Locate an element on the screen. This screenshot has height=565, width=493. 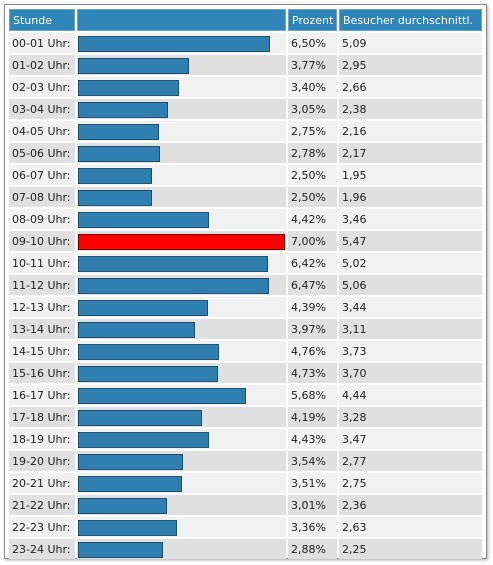
hour-label: 13-14 Uhr: is located at coordinates (42, 329).